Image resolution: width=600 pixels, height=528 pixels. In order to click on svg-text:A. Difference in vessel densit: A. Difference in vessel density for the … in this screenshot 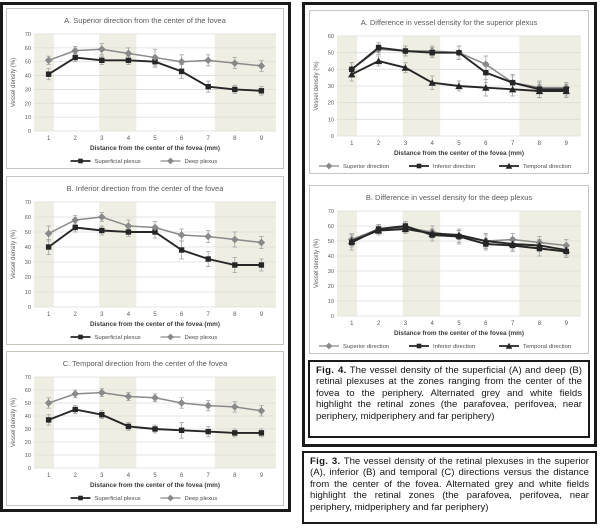, I will do `click(449, 22)`.